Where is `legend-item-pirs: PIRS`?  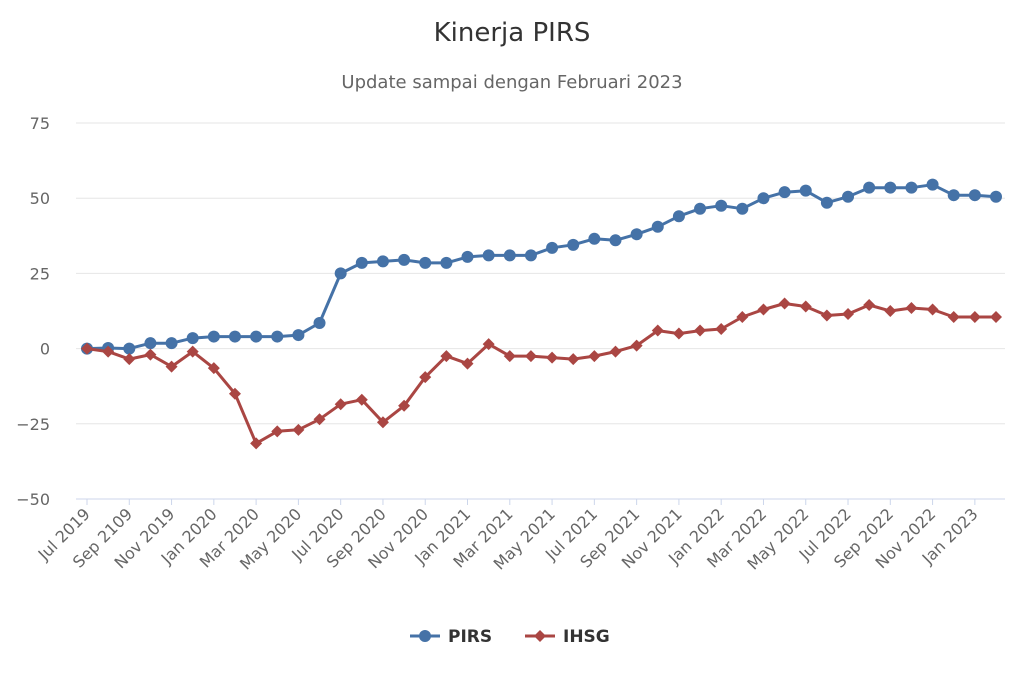
legend-item-pirs: PIRS is located at coordinates (451, 637).